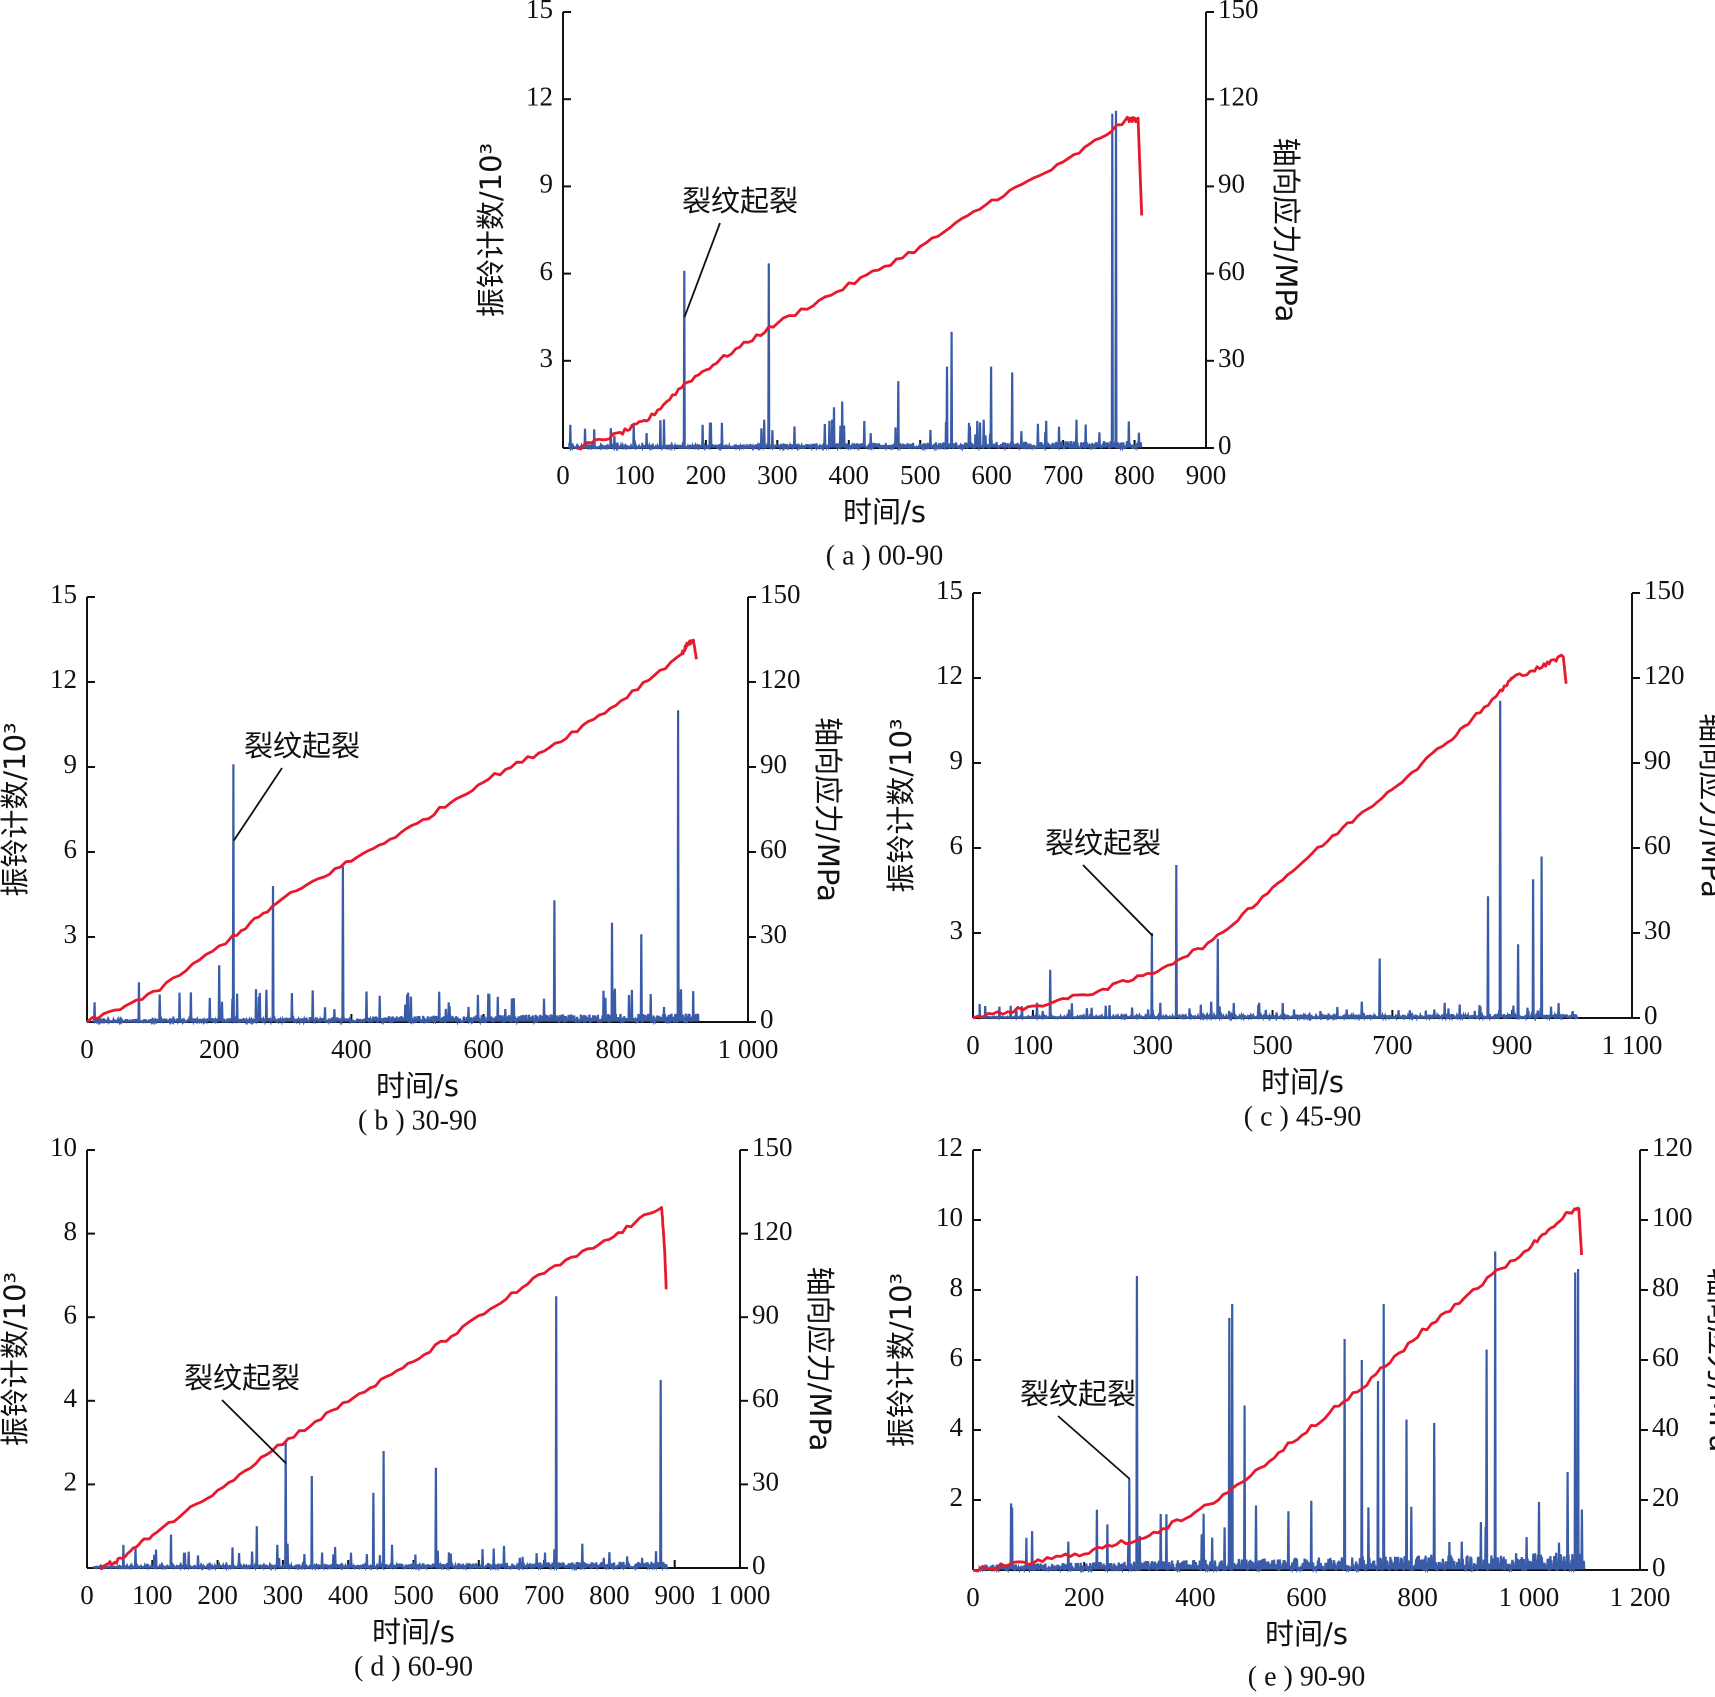 The image size is (1715, 1697). What do you see at coordinates (1302, 1116) in the screenshot?
I see `panel-caption: ( c ) 45-90` at bounding box center [1302, 1116].